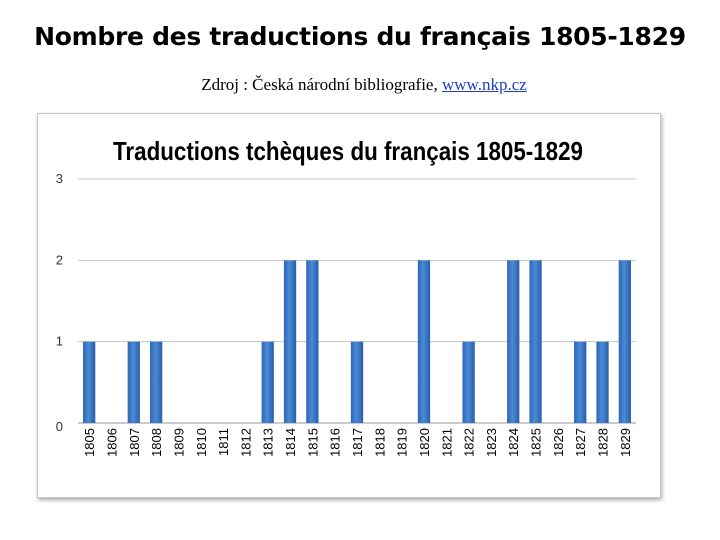  I want to click on x-tick-label: 1812, so click(245, 442).